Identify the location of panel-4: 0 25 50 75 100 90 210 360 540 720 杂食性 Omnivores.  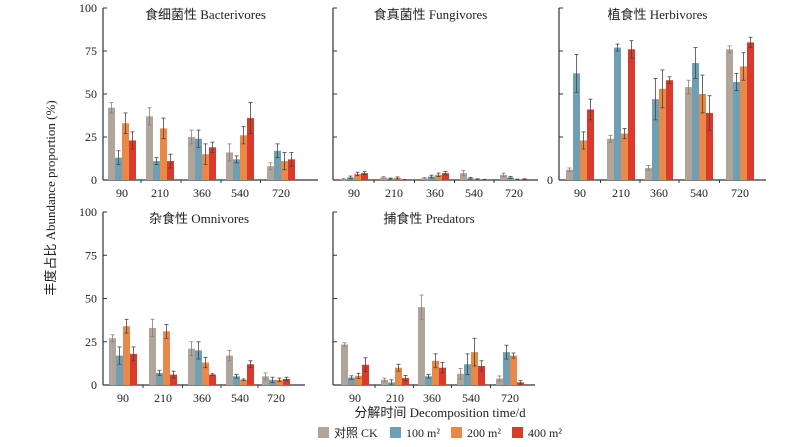
(192, 305).